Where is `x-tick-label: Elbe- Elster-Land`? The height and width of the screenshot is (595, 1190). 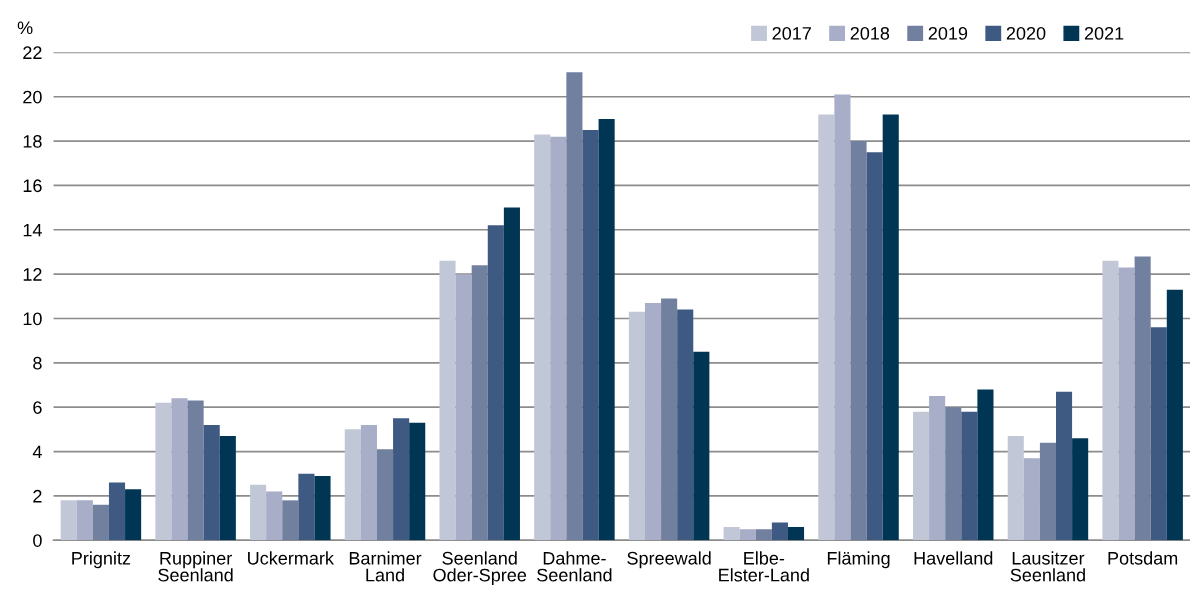 x-tick-label: Elbe- Elster-Land is located at coordinates (764, 566).